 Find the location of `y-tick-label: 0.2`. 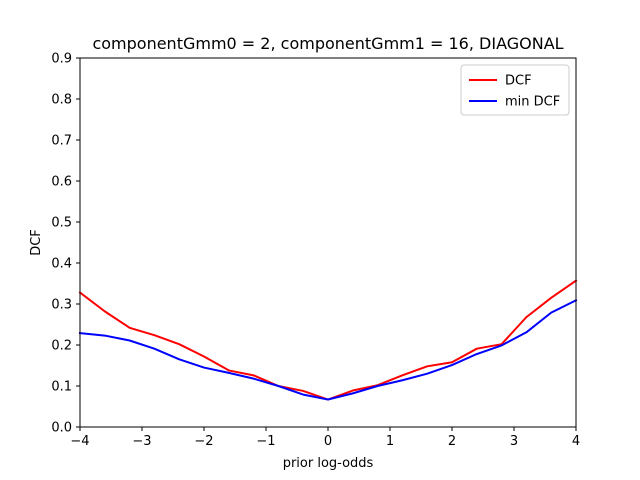

y-tick-label: 0.2 is located at coordinates (61, 346).